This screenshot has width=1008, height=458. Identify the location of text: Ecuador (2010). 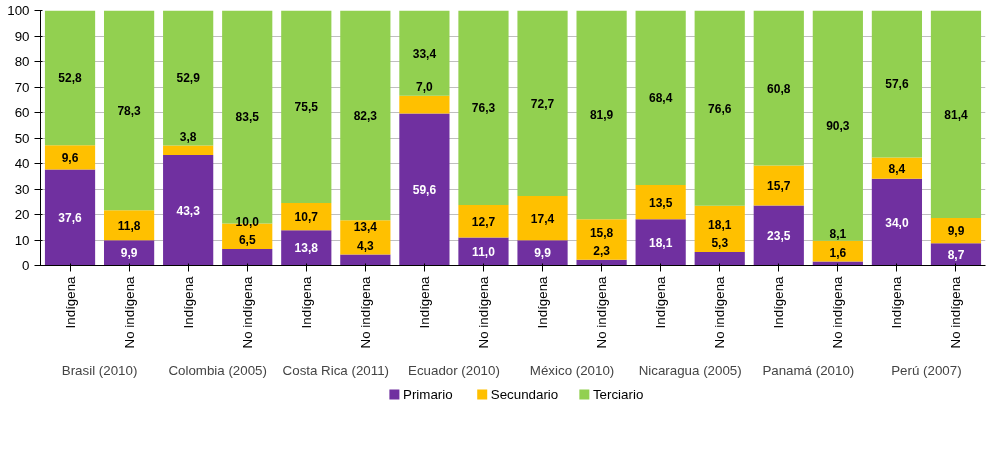
(454, 370).